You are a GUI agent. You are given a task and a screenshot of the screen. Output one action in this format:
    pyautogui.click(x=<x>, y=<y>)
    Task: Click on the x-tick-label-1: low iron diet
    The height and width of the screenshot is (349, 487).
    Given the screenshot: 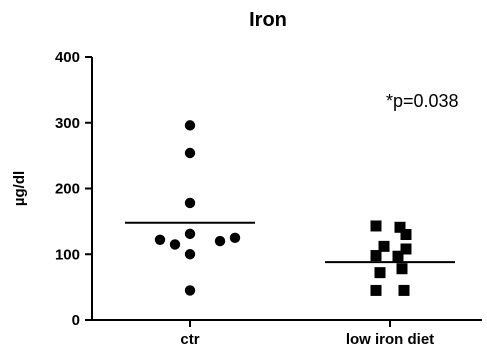 What is the action you would take?
    pyautogui.click(x=390, y=339)
    